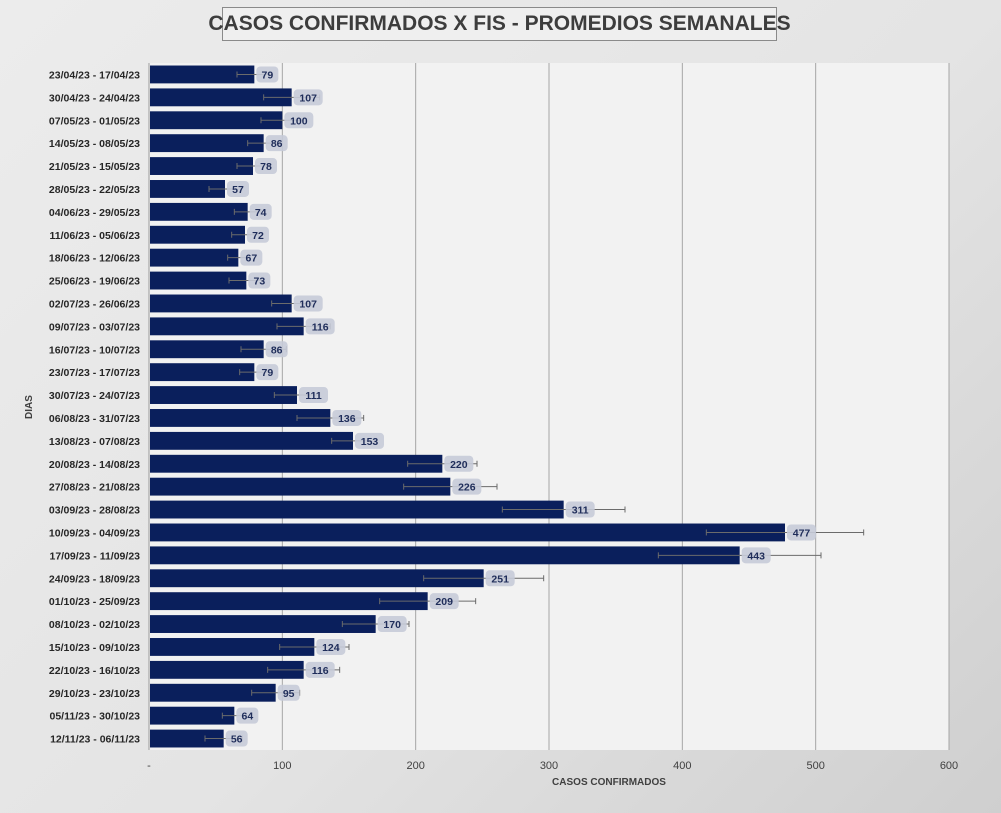 This screenshot has width=1001, height=813. I want to click on svg-text: 67, so click(251, 259).